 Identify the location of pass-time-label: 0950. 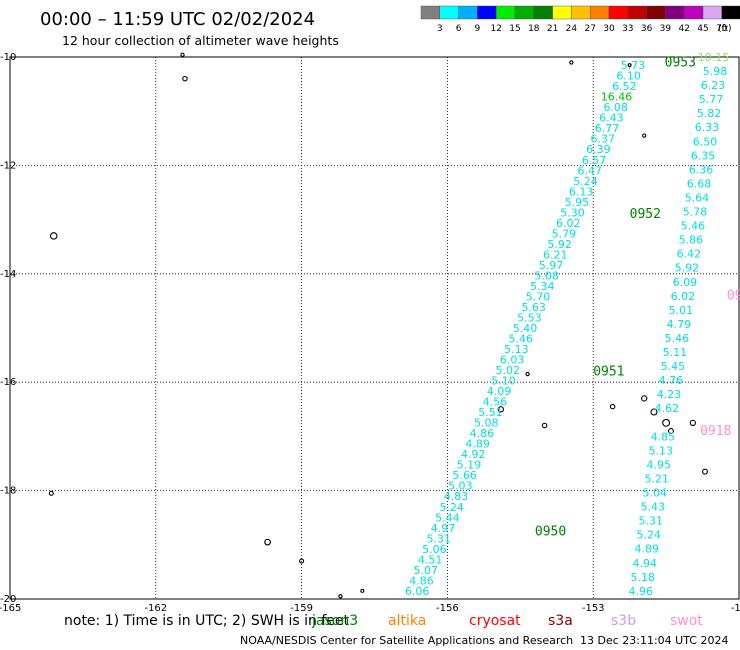
(550, 531).